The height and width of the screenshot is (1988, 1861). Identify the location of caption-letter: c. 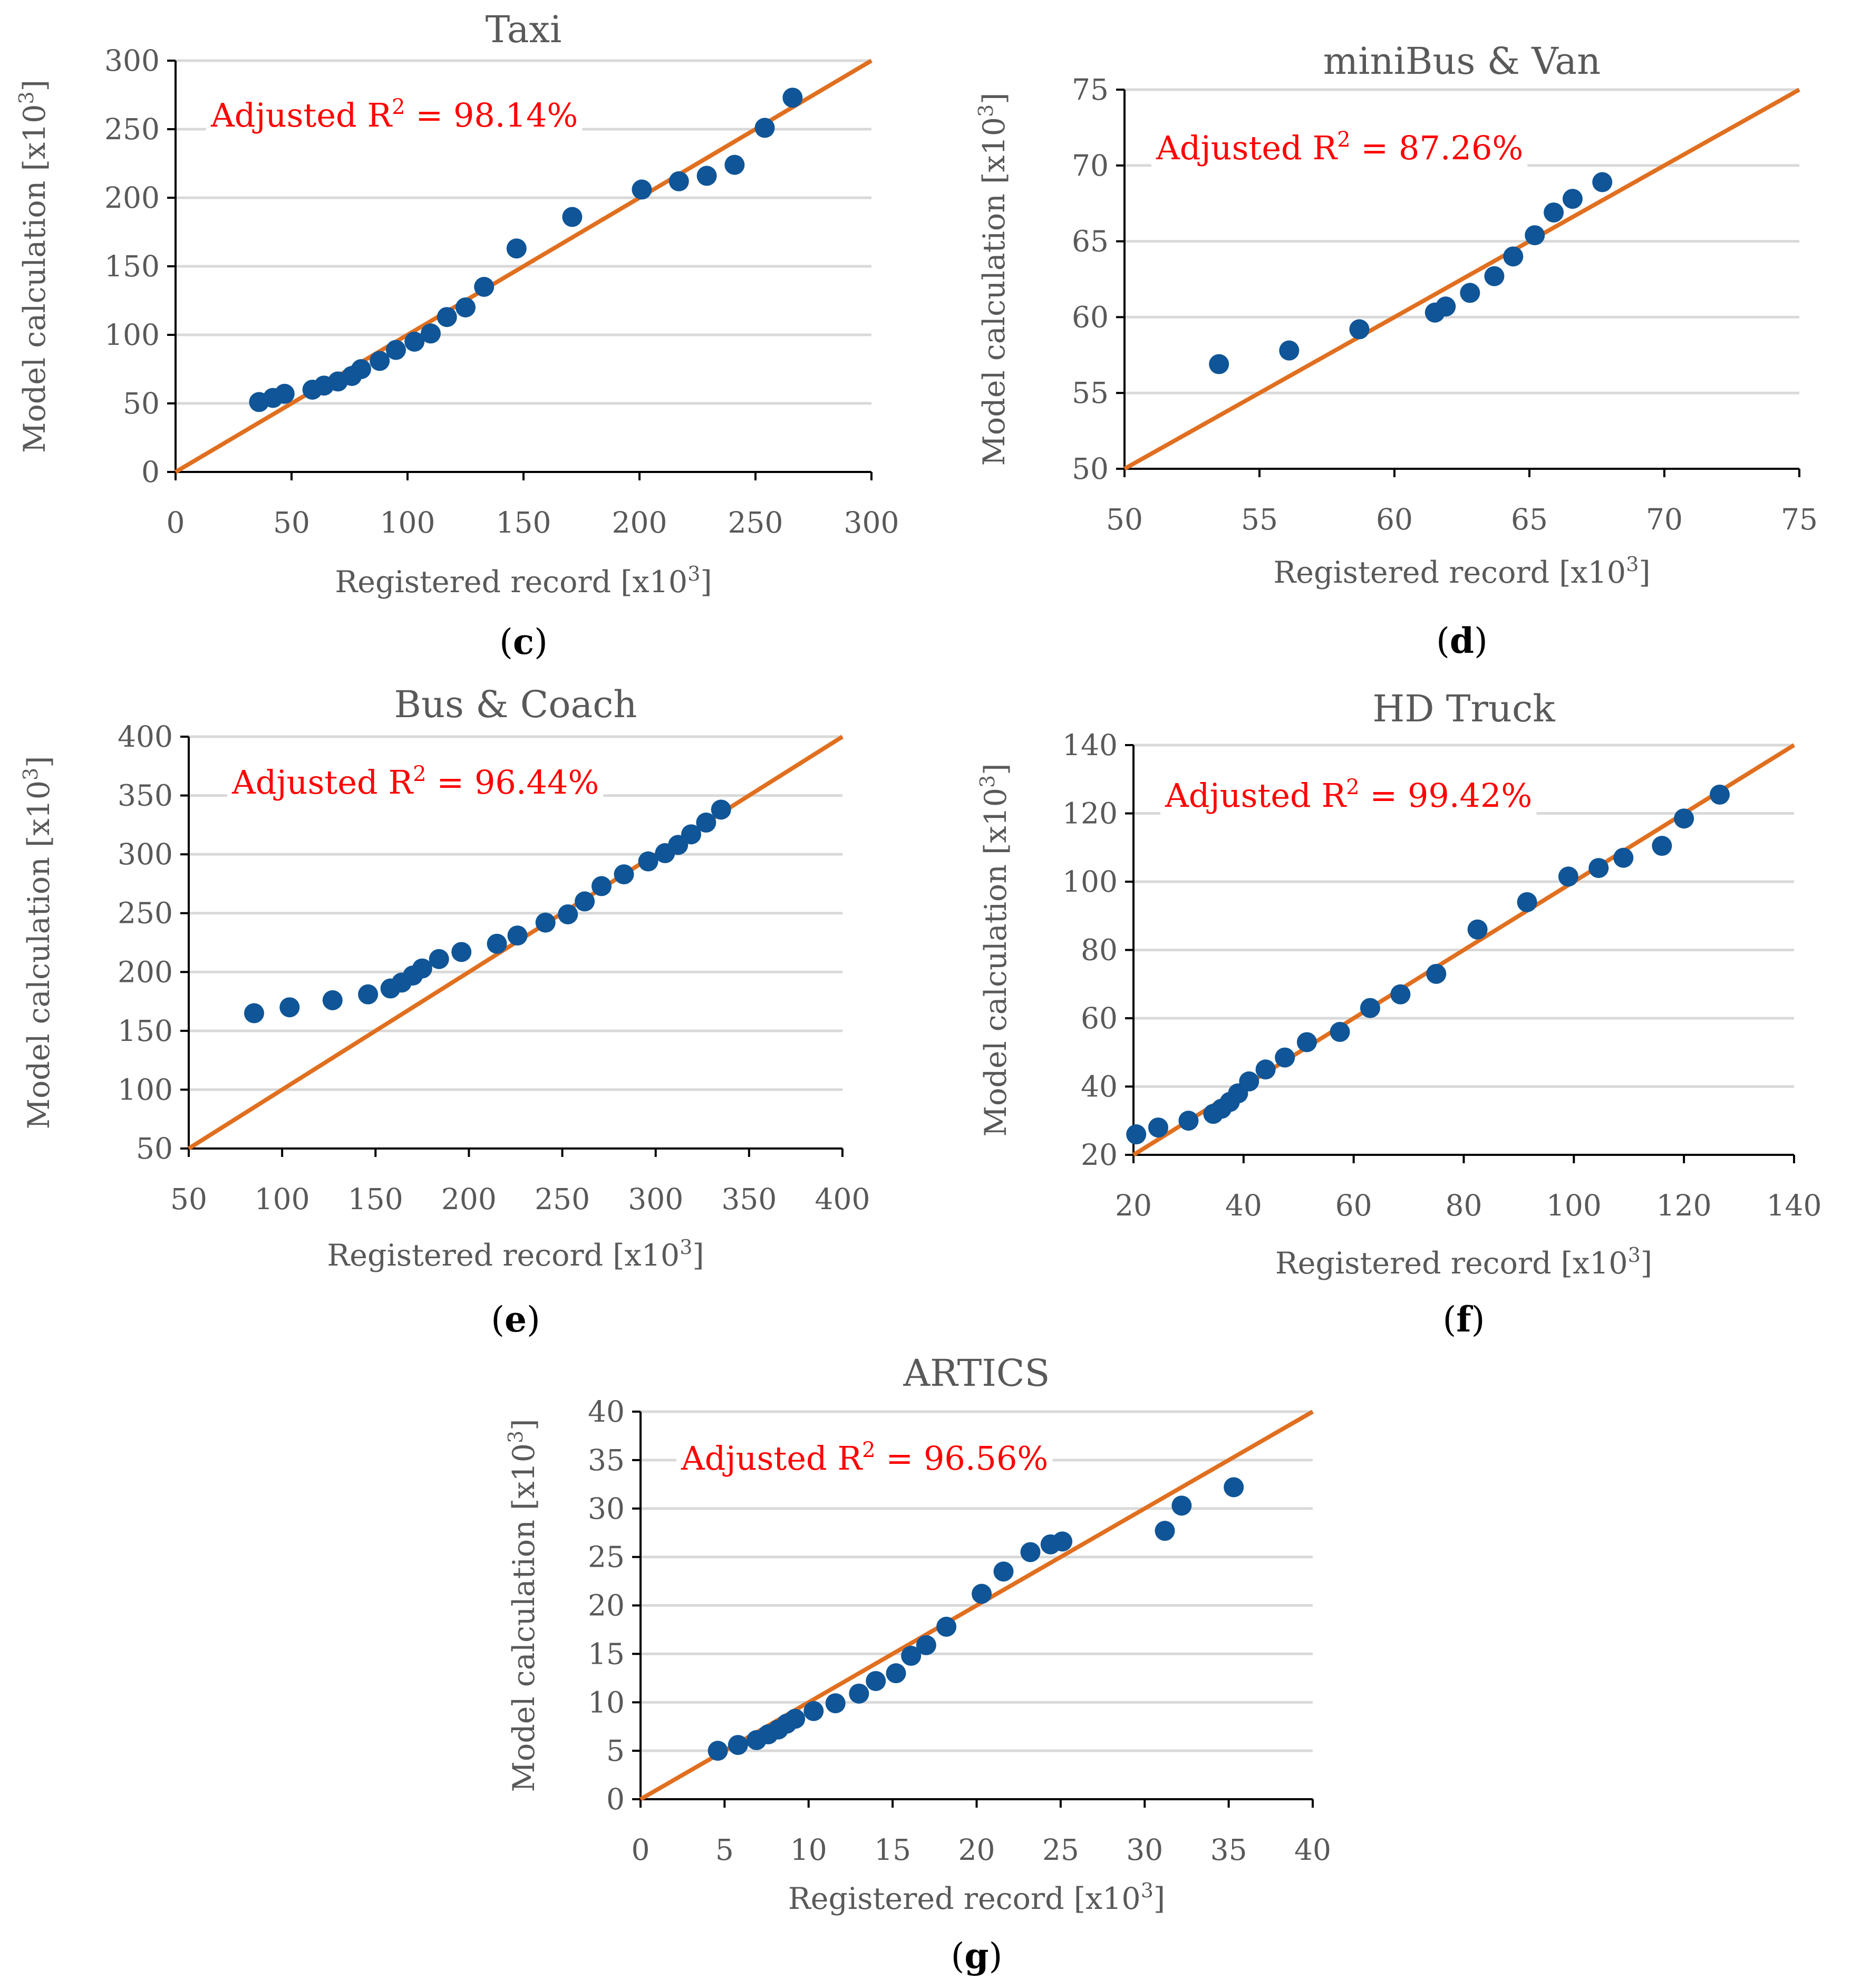
(523, 641).